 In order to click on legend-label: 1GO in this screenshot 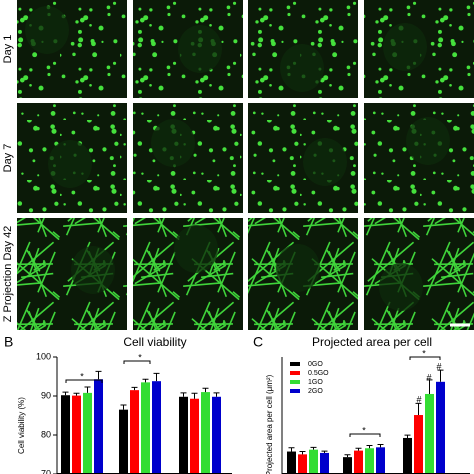, I will do `click(315, 382)`.